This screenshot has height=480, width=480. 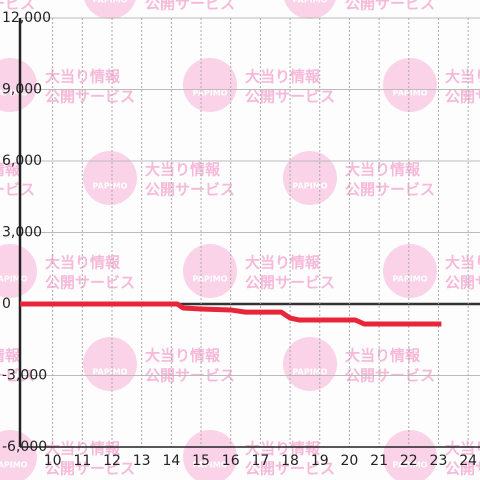 What do you see at coordinates (320, 461) in the screenshot?
I see `x-tick-label: 19` at bounding box center [320, 461].